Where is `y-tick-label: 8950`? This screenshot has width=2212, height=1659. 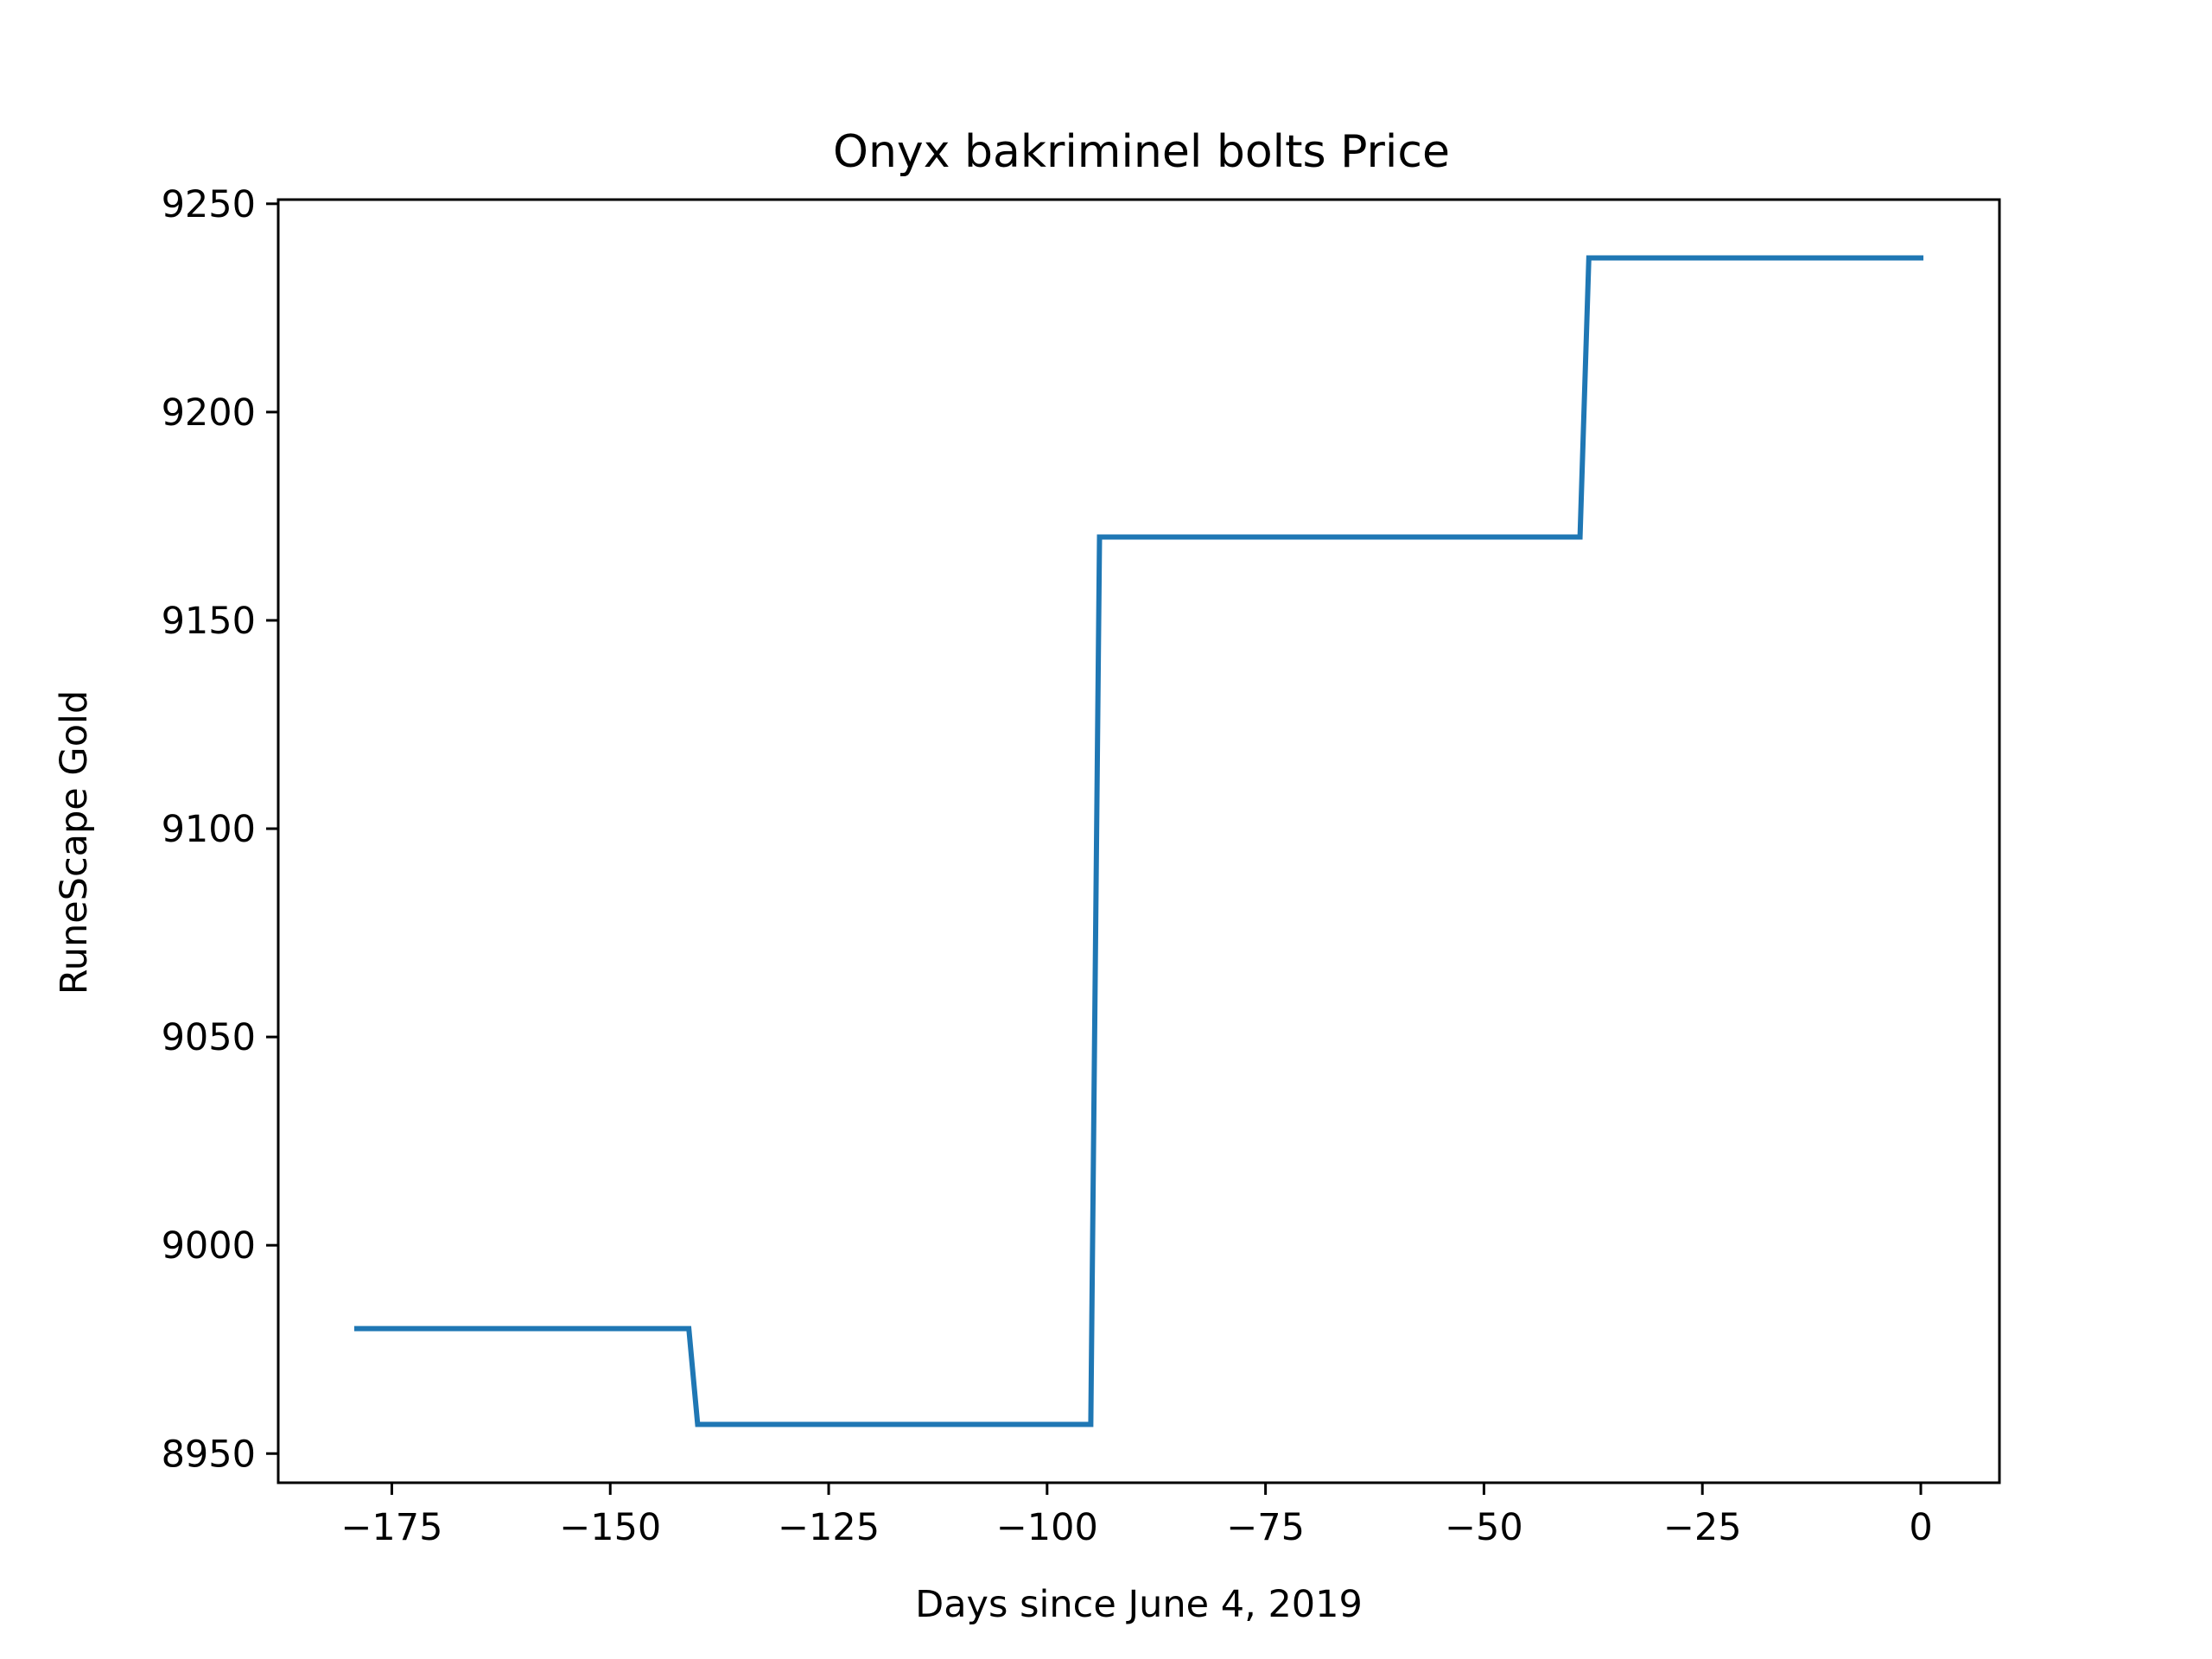 y-tick-label: 8950 is located at coordinates (209, 1454).